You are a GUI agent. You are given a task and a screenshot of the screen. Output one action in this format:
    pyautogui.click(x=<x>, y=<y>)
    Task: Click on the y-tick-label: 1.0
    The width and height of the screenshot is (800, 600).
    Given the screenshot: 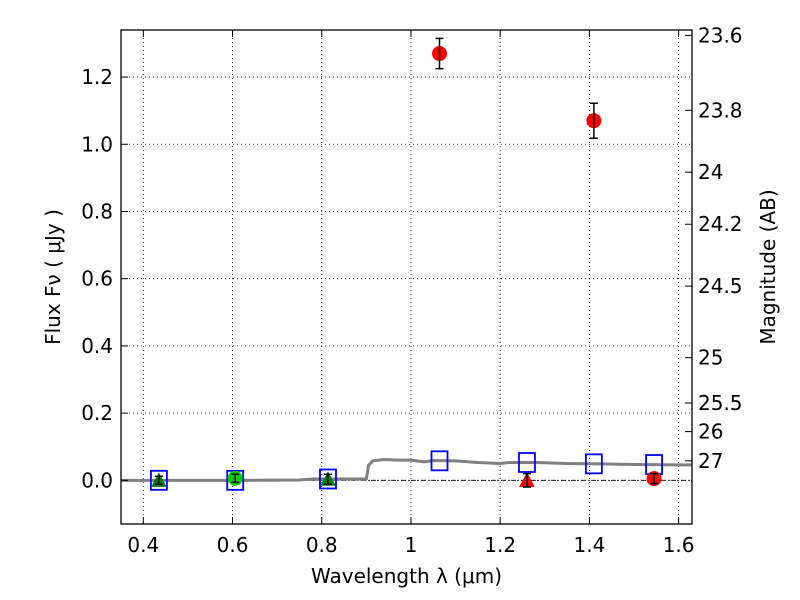 What is the action you would take?
    pyautogui.click(x=97, y=144)
    